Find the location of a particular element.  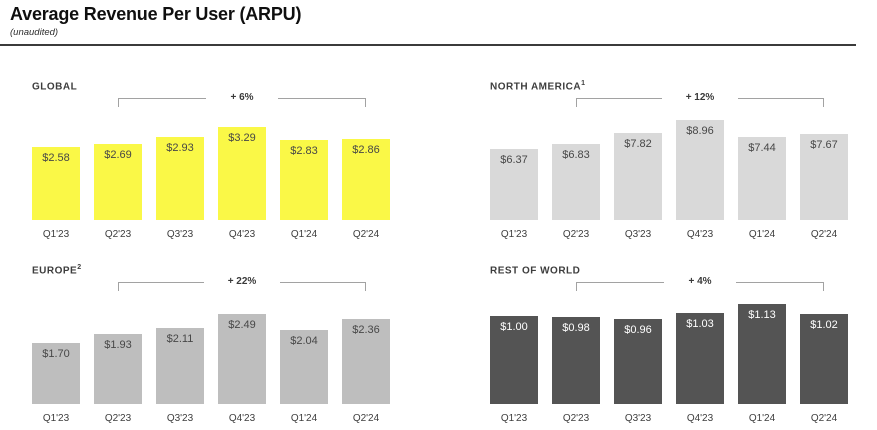

bar: $2.36 is located at coordinates (366, 361).